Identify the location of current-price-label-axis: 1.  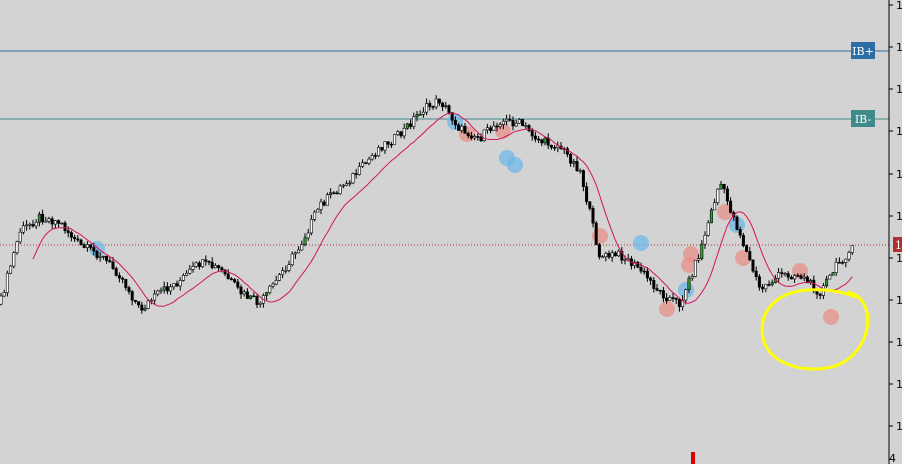
(898, 245).